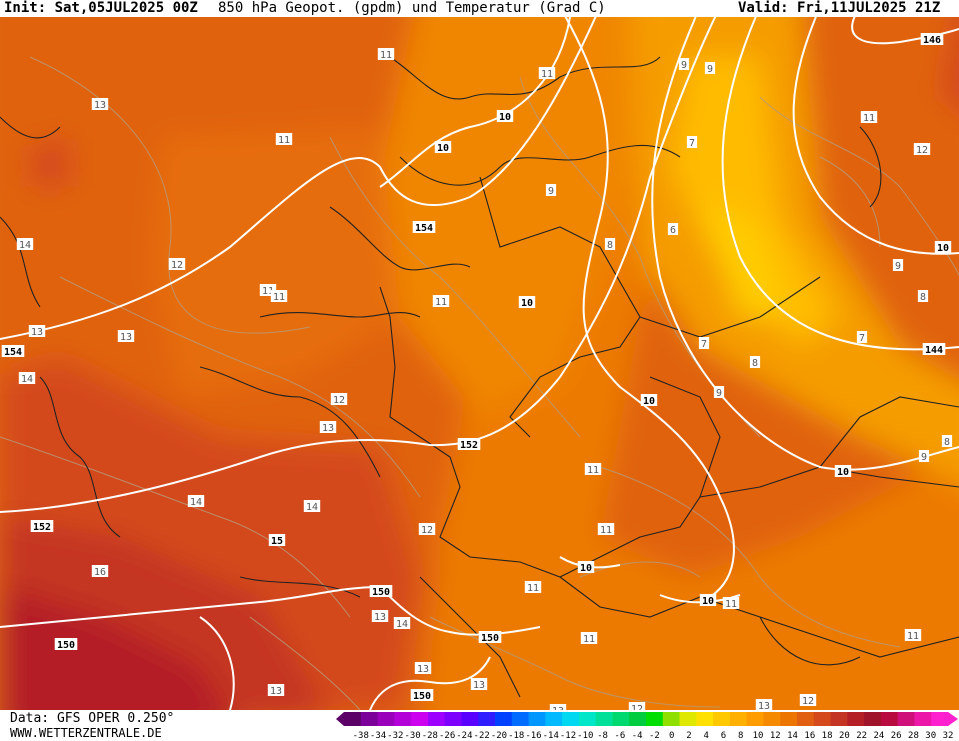 The height and width of the screenshot is (741, 959). What do you see at coordinates (412, 735) in the screenshot?
I see `colorbar-tick-label: -30` at bounding box center [412, 735].